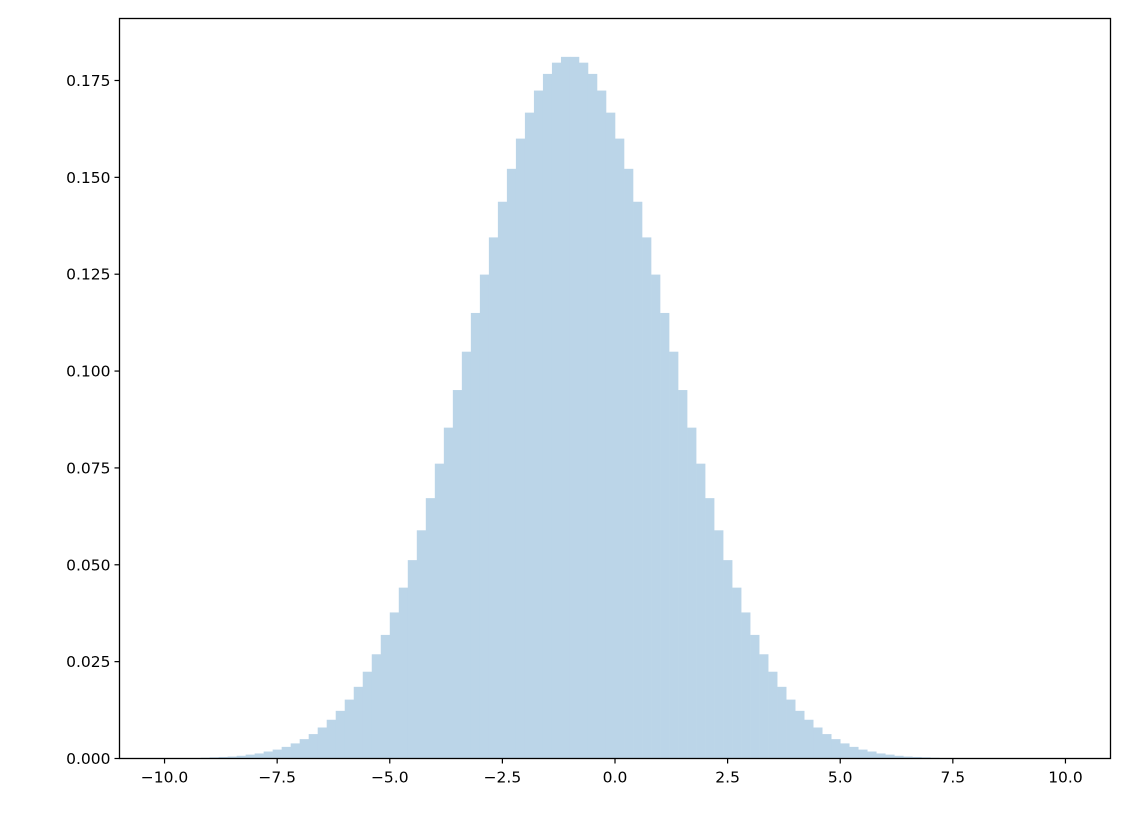  What do you see at coordinates (277, 778) in the screenshot?
I see `x-tick-label: −7.5` at bounding box center [277, 778].